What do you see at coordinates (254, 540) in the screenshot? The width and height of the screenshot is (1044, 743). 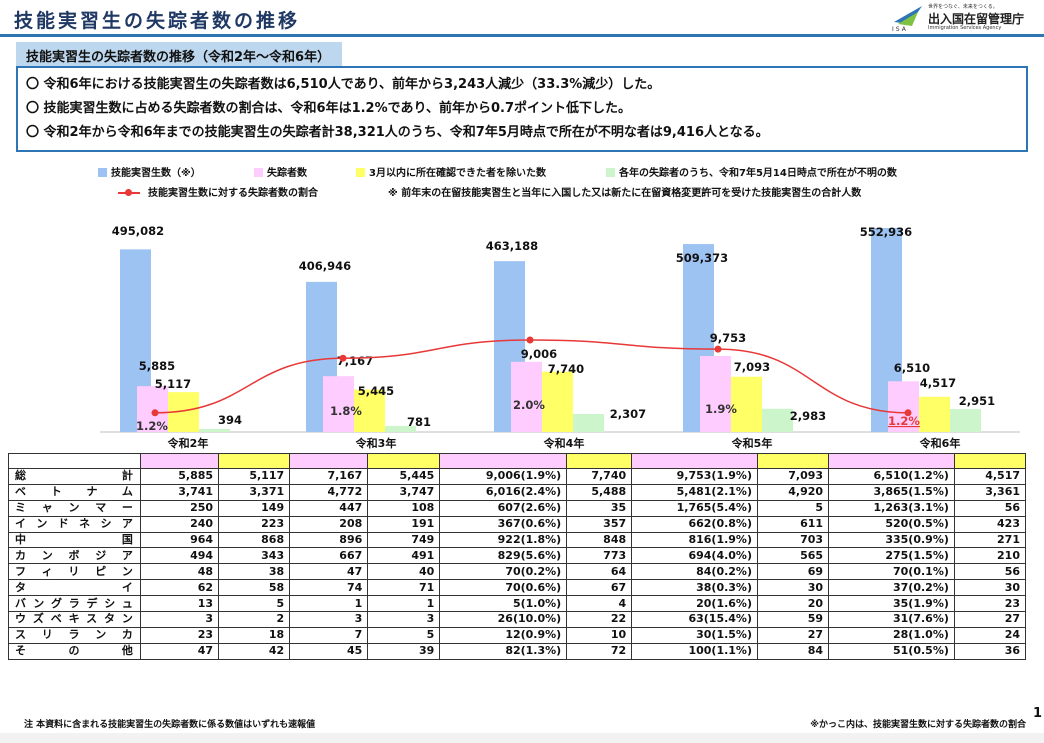 I see `table-cell: 868` at bounding box center [254, 540].